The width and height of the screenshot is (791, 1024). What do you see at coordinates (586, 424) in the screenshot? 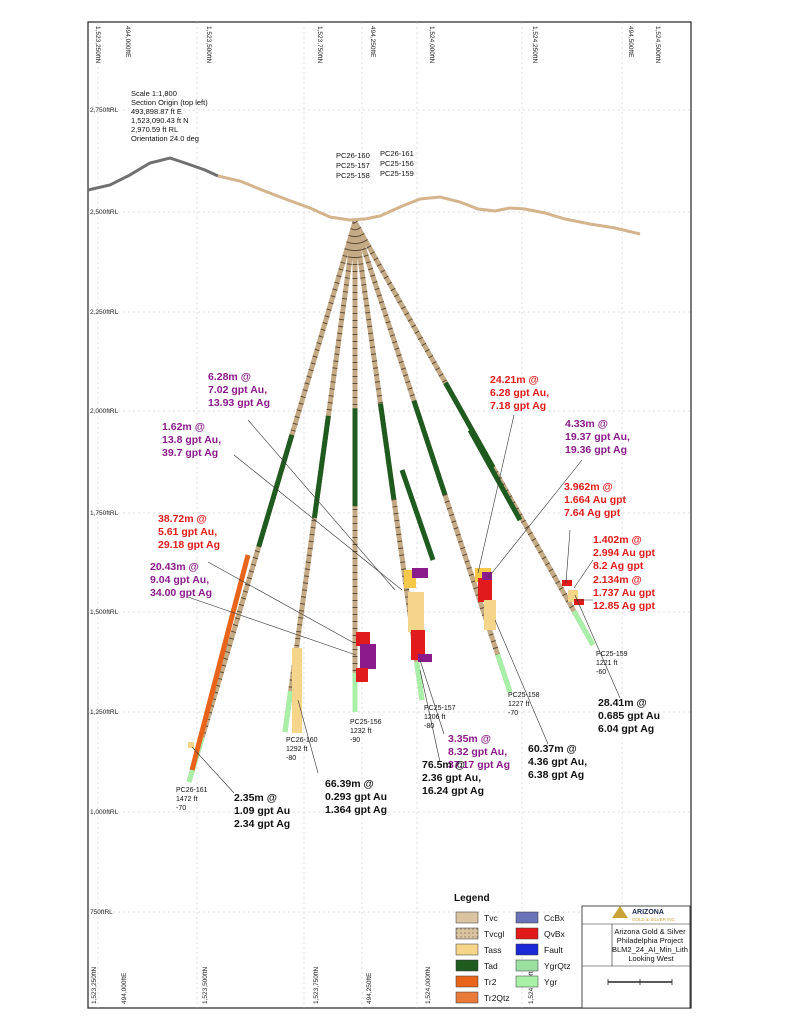
I see `intercept-line: 4.33m @` at bounding box center [586, 424].